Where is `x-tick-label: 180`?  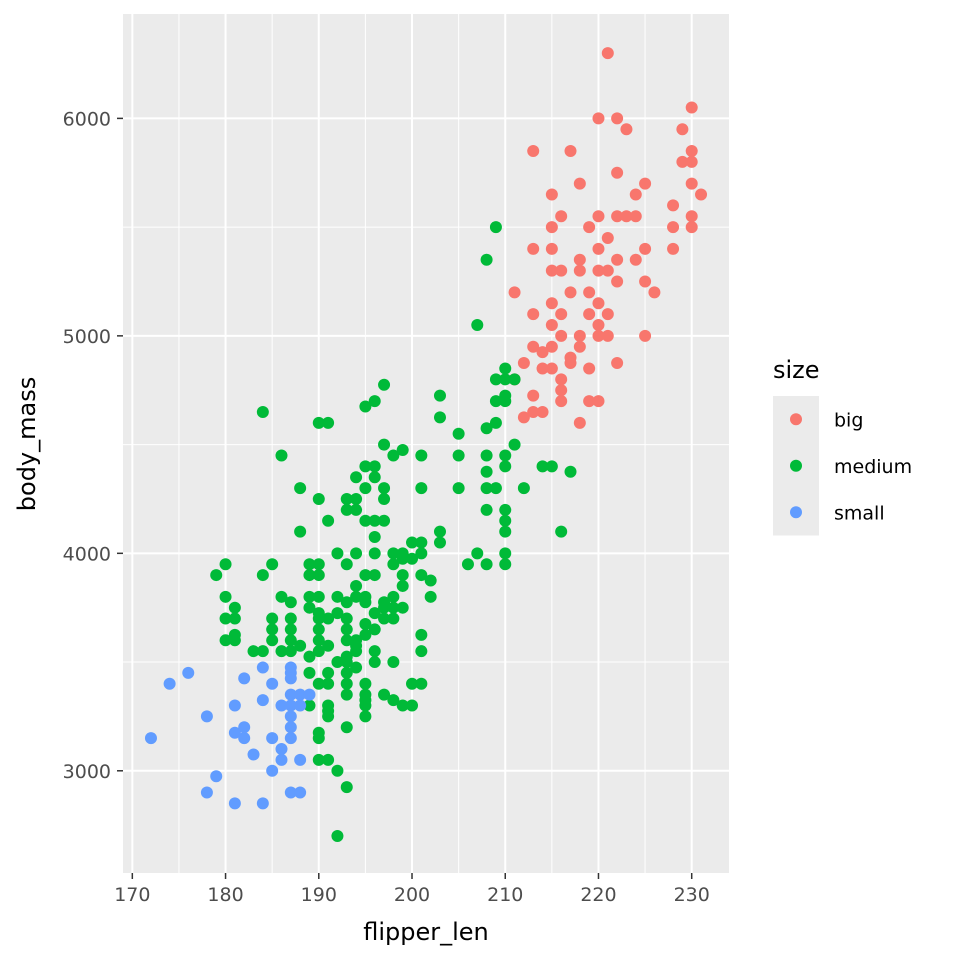
x-tick-label: 180 is located at coordinates (225, 895).